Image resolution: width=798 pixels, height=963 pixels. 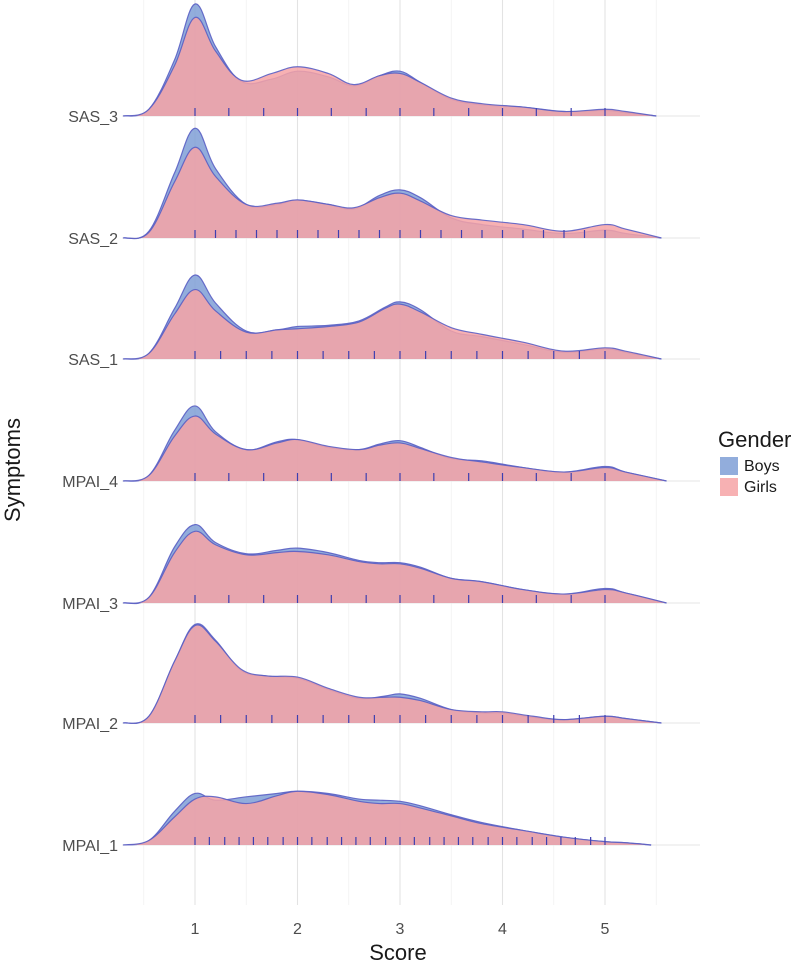 What do you see at coordinates (195, 929) in the screenshot?
I see `x-tick-label: 1` at bounding box center [195, 929].